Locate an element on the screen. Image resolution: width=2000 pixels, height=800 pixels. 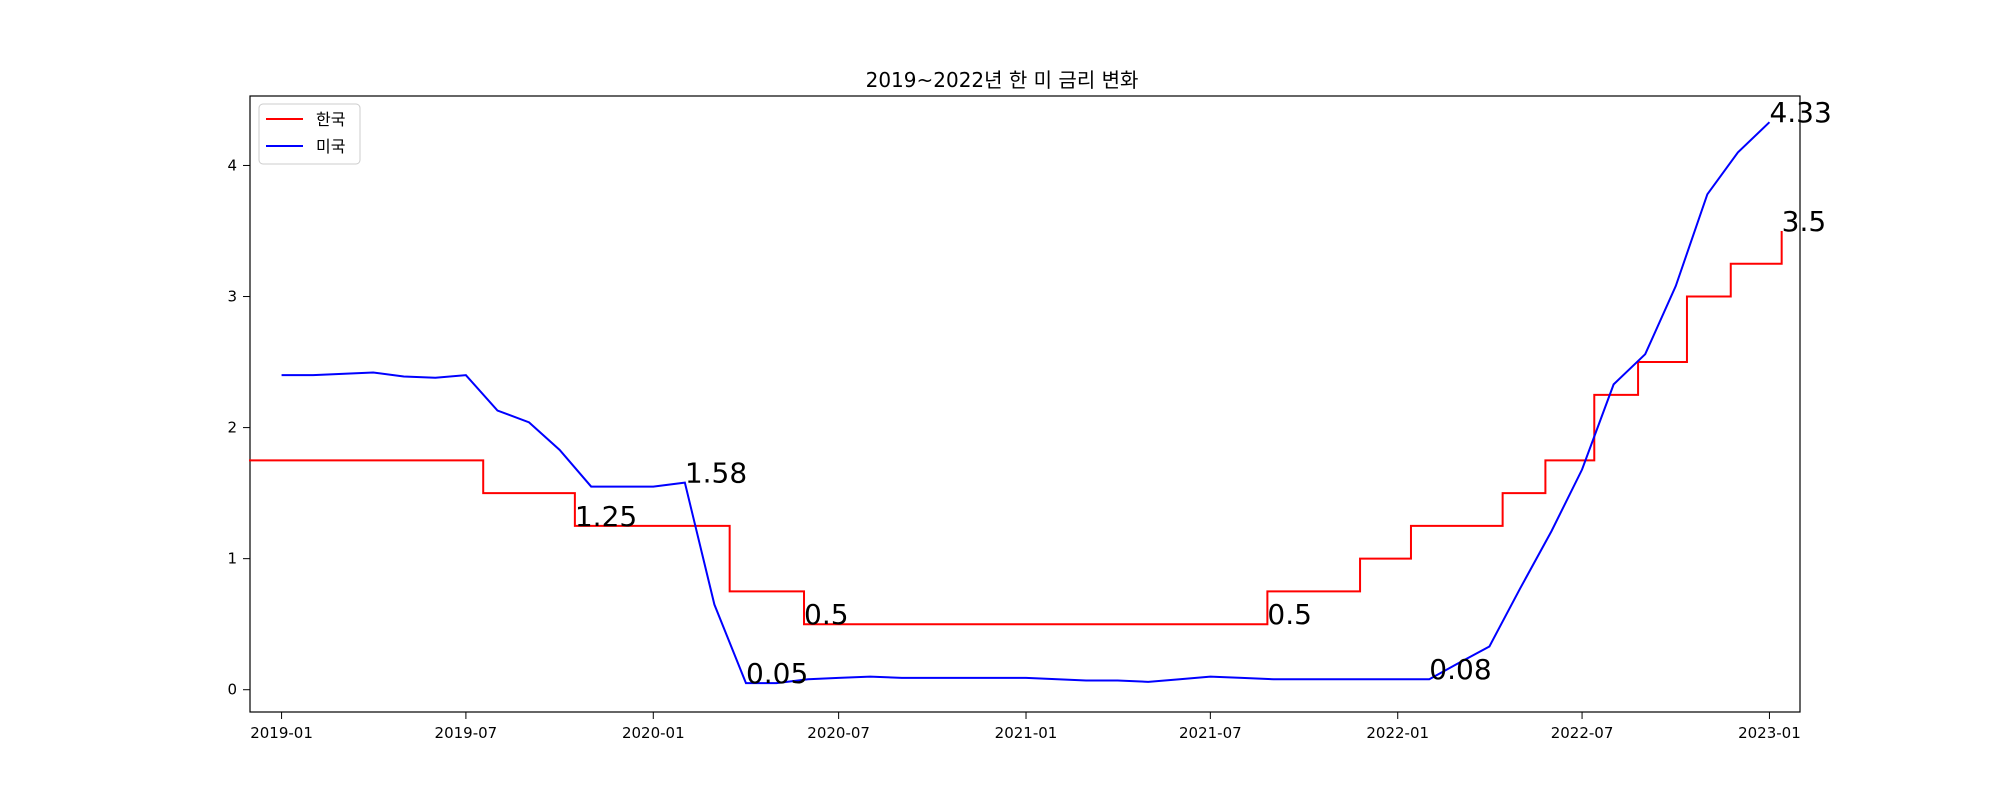
x-tick-label: 2022-01 is located at coordinates (1397, 733).